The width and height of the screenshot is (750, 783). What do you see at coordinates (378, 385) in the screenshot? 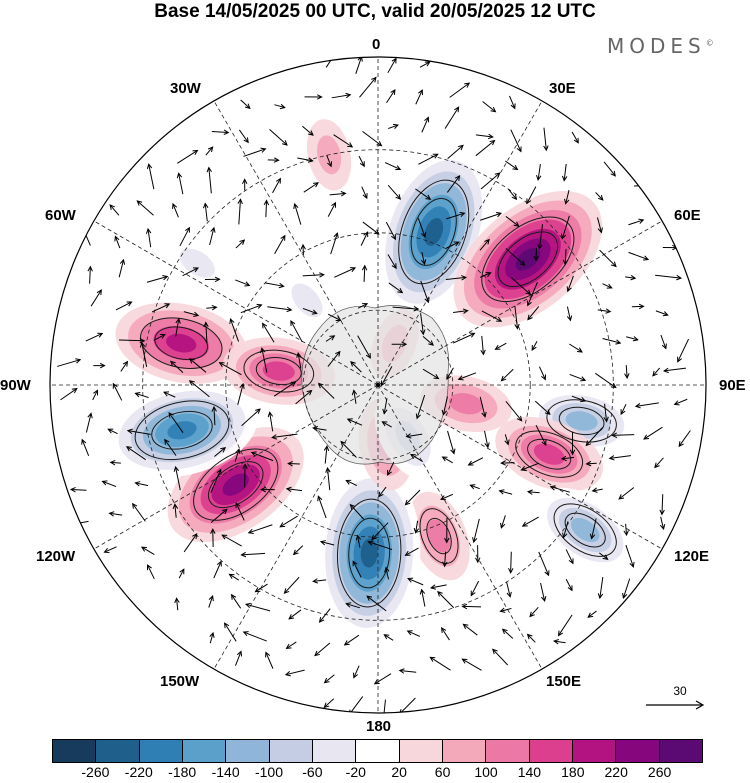
I see `pole-marker` at bounding box center [378, 385].